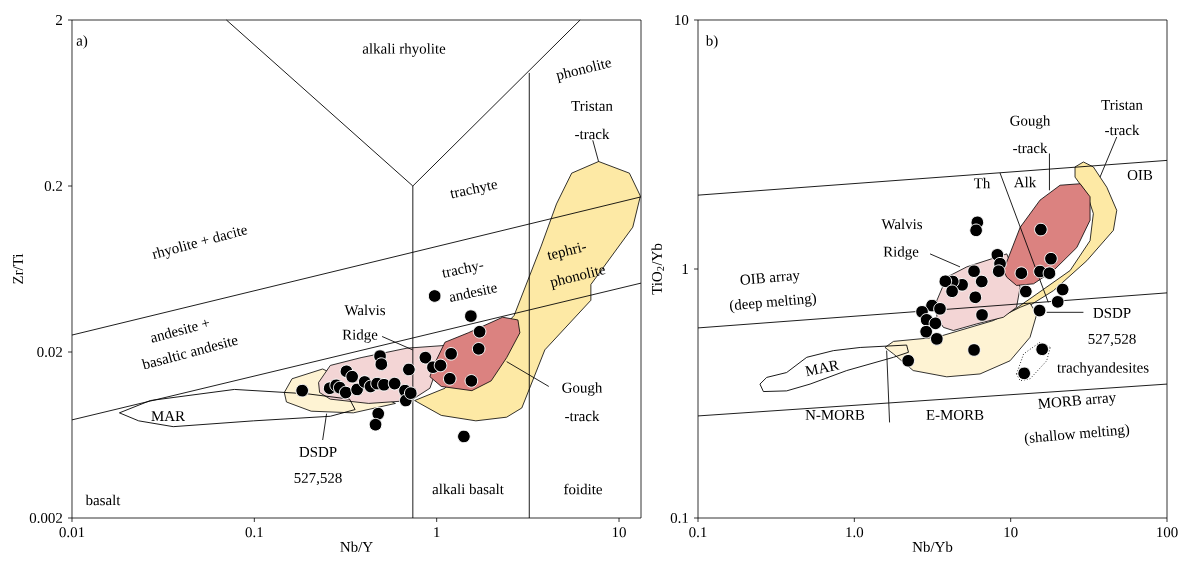  What do you see at coordinates (50, 352) in the screenshot?
I see `y-tick-label: 0.02` at bounding box center [50, 352].